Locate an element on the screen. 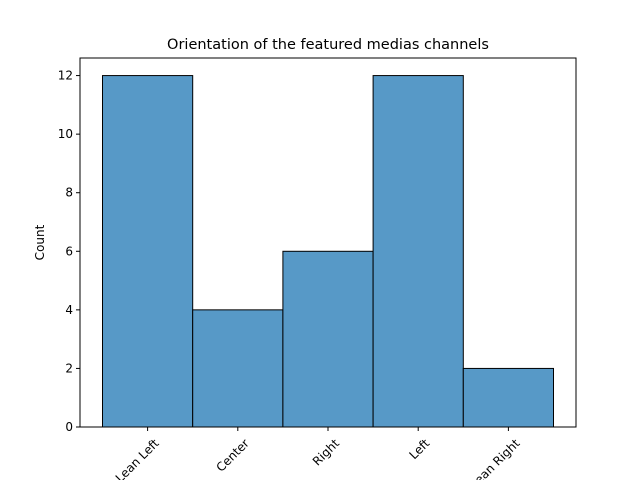  x-tick-label: Lean Right is located at coordinates (495, 458).